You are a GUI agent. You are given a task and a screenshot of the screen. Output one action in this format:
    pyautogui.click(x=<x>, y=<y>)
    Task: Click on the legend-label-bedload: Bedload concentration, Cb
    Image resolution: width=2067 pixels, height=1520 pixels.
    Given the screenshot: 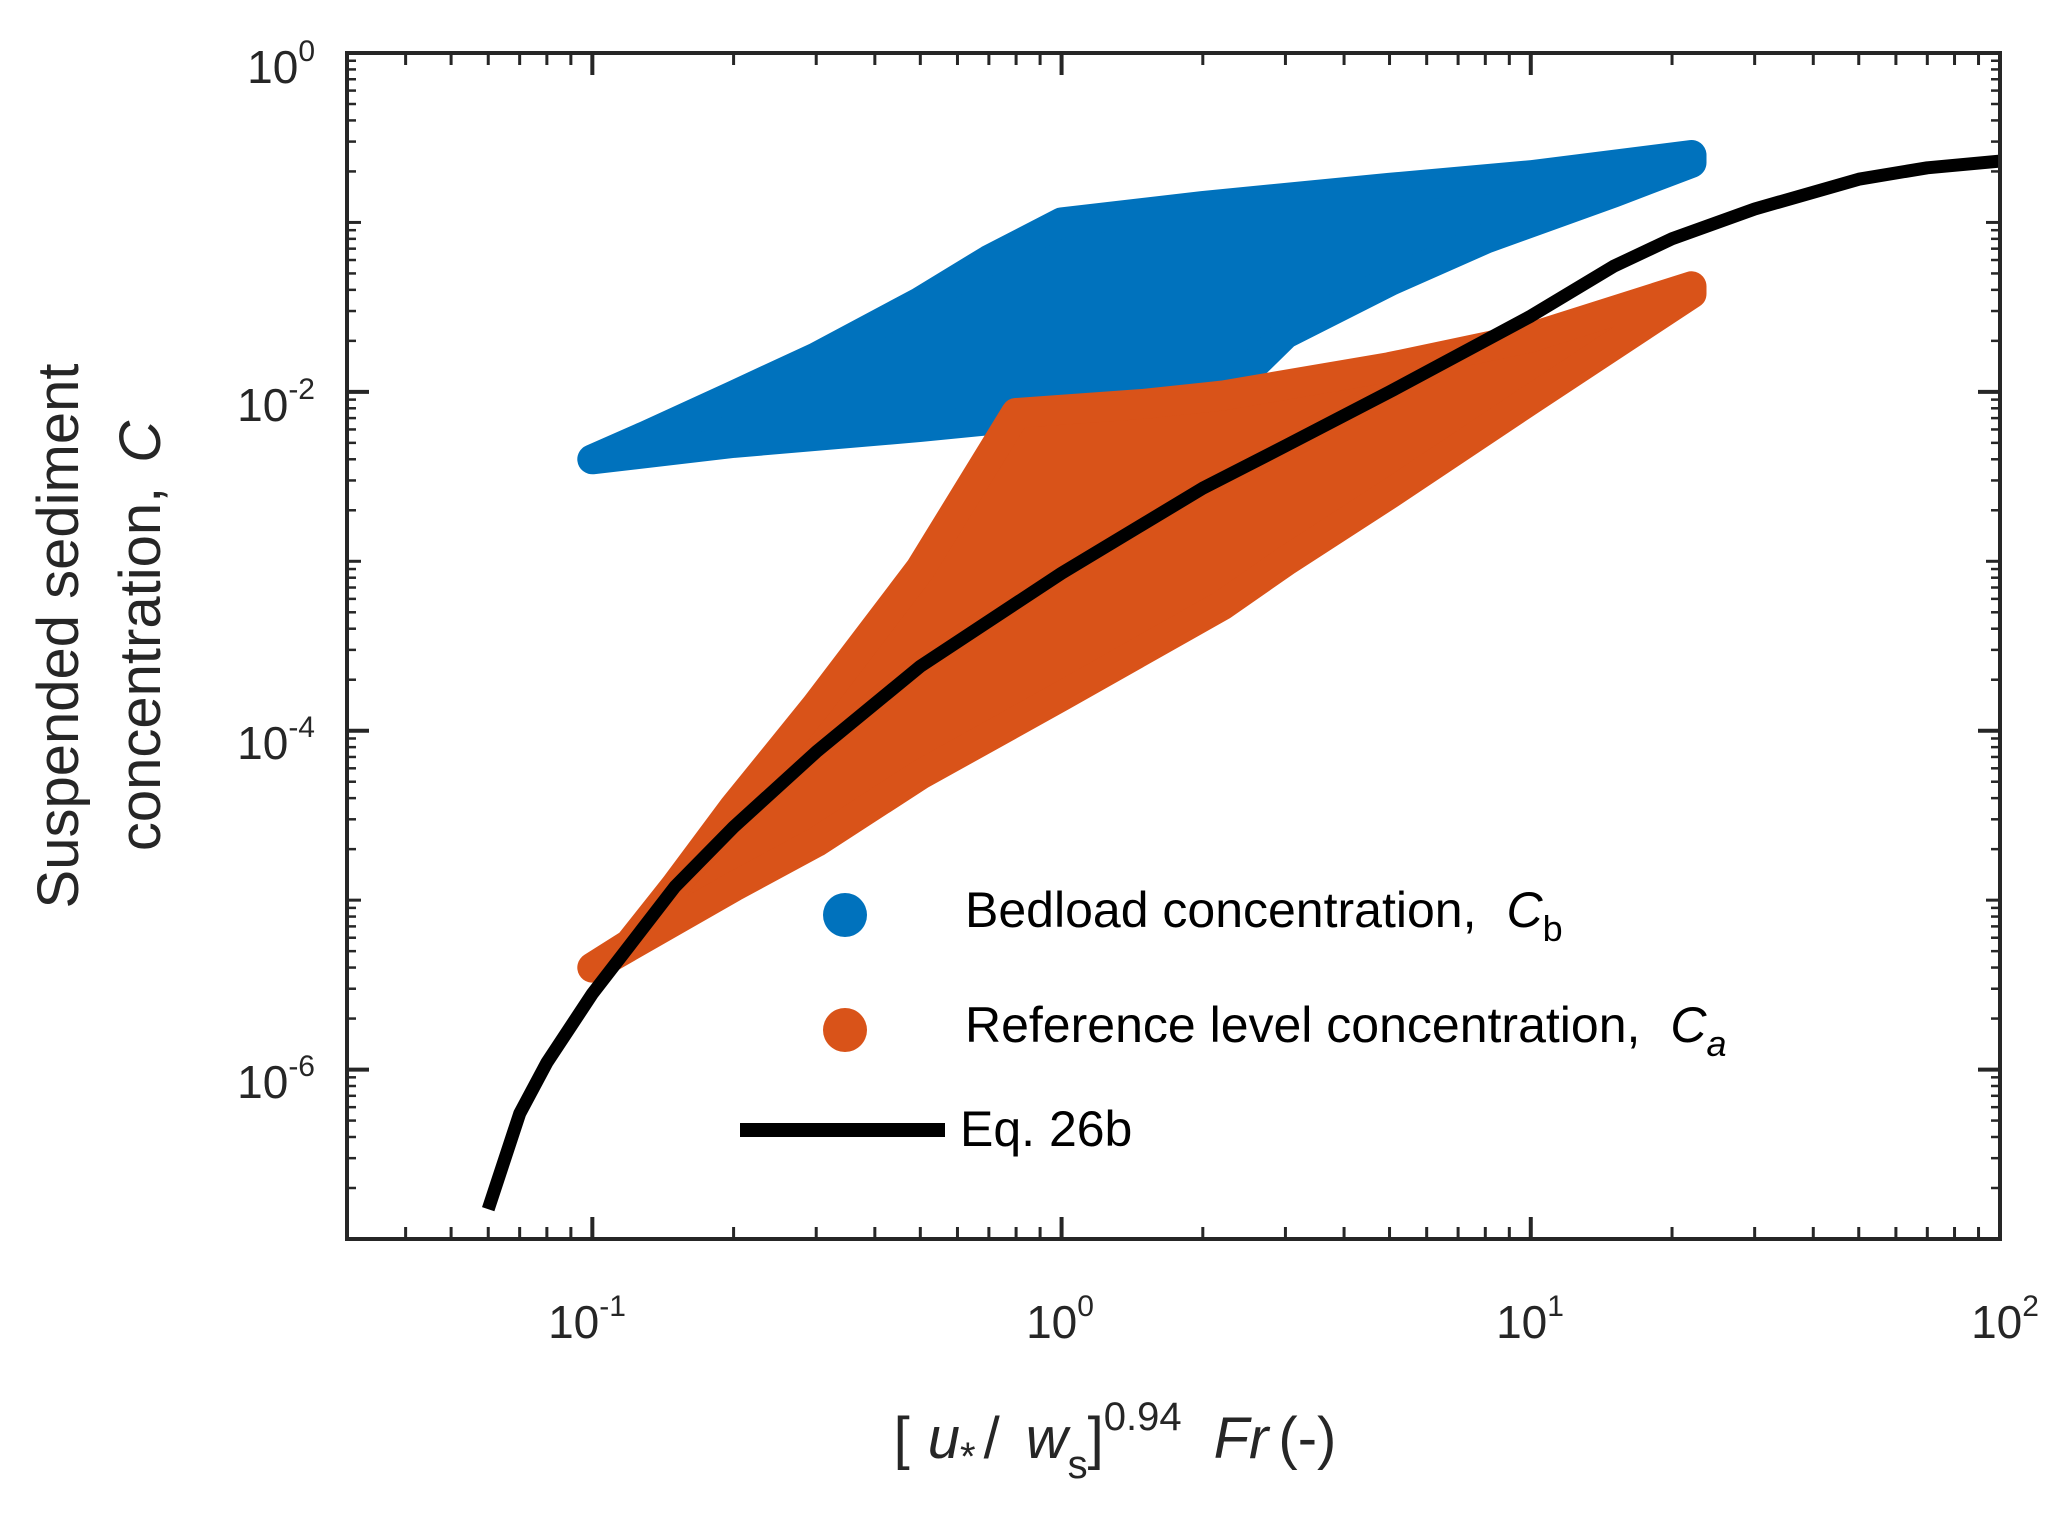 What is the action you would take?
    pyautogui.click(x=1264, y=915)
    